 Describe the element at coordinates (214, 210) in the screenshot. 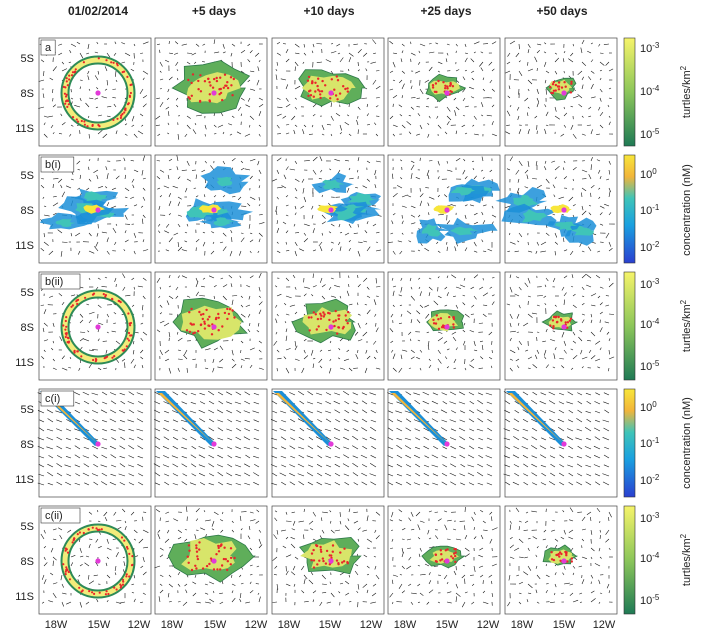

I see `release-point-marker` at that location.